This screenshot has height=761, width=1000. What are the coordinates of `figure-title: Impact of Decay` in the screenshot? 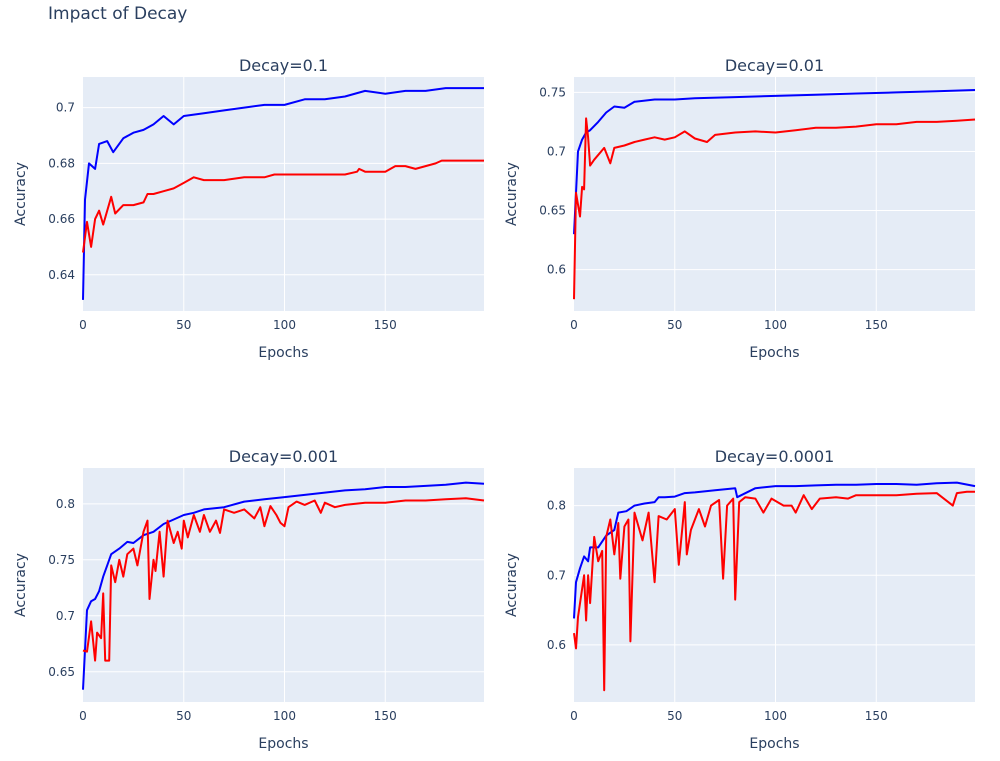 It's located at (118, 14).